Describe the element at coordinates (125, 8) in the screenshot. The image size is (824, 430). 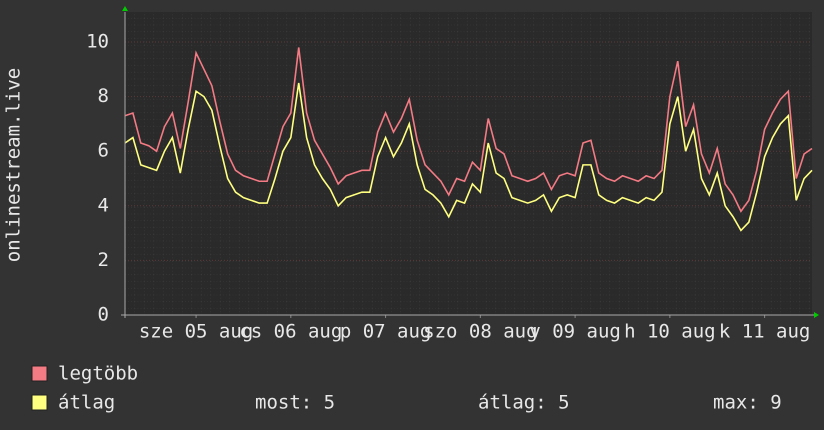
I see `y-arrow` at that location.